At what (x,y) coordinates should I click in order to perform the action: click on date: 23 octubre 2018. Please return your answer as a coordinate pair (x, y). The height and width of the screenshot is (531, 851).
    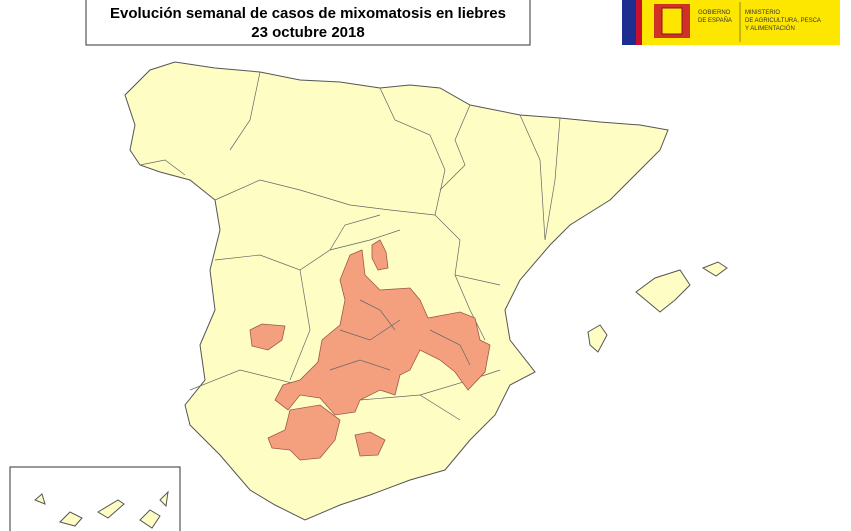
    Looking at the image, I should click on (307, 32).